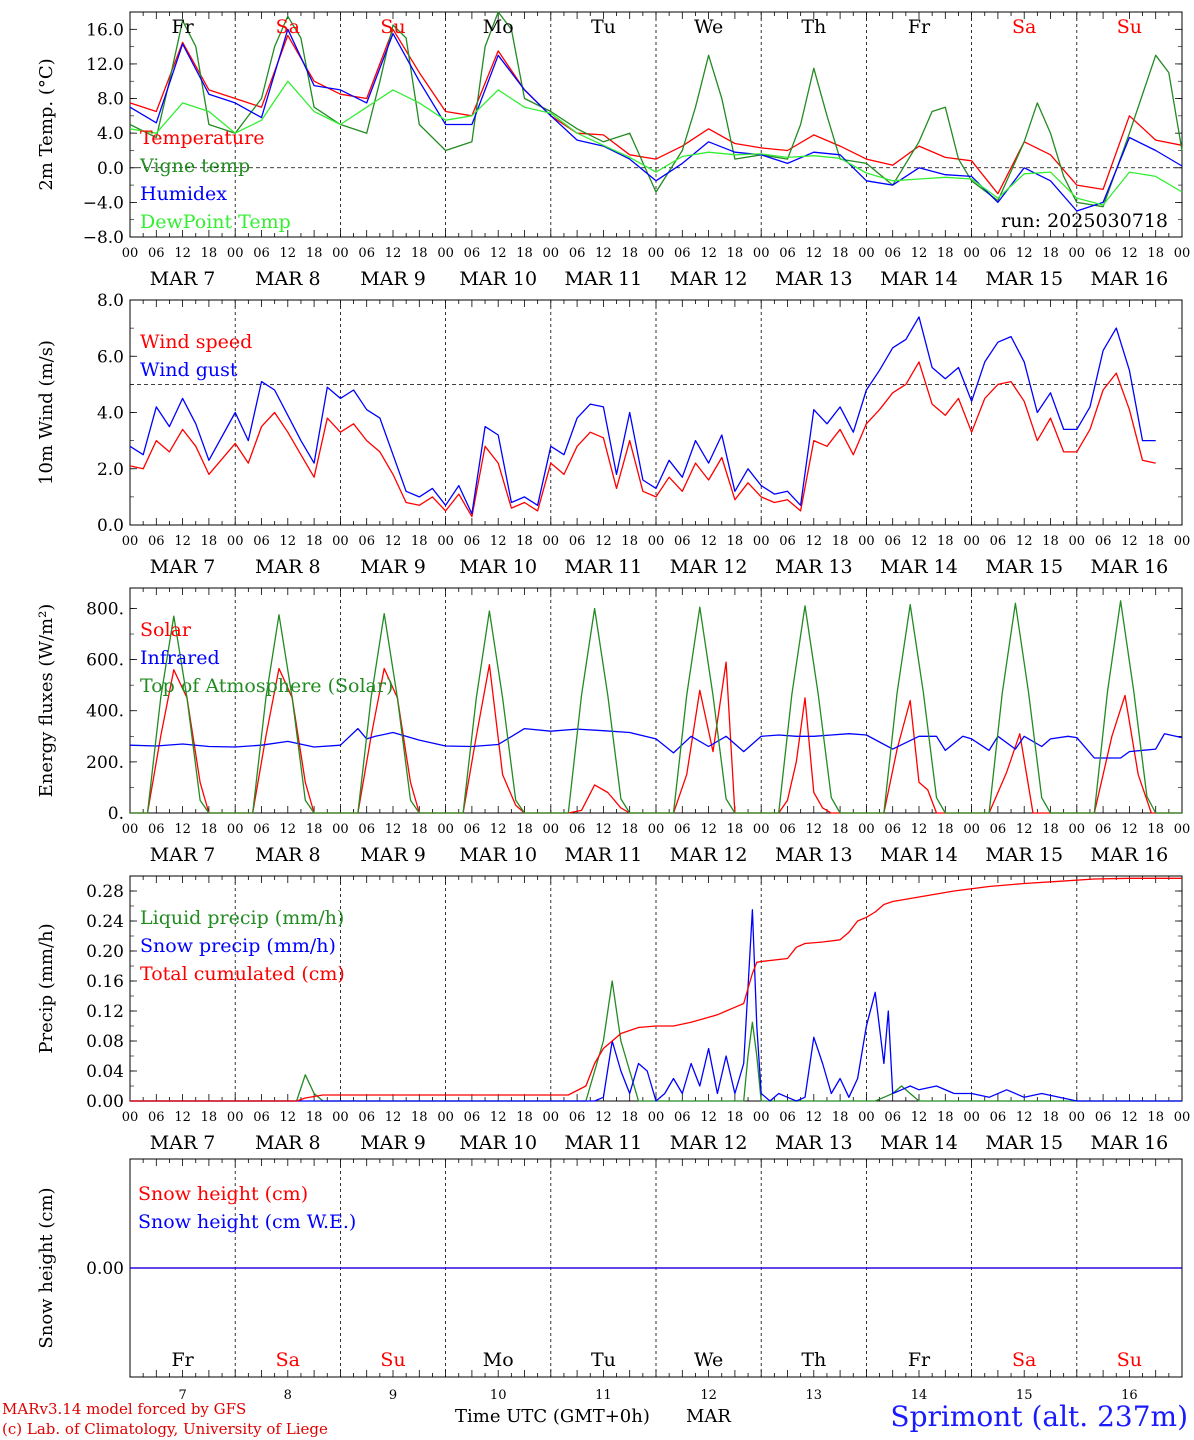 This screenshot has height=1440, width=1194. Describe the element at coordinates (288, 1395) in the screenshot. I see `day-number: 8` at that location.